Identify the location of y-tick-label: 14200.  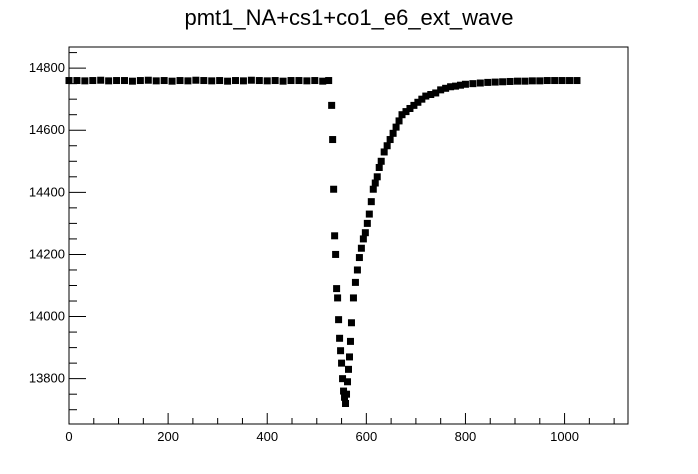
(47, 253).